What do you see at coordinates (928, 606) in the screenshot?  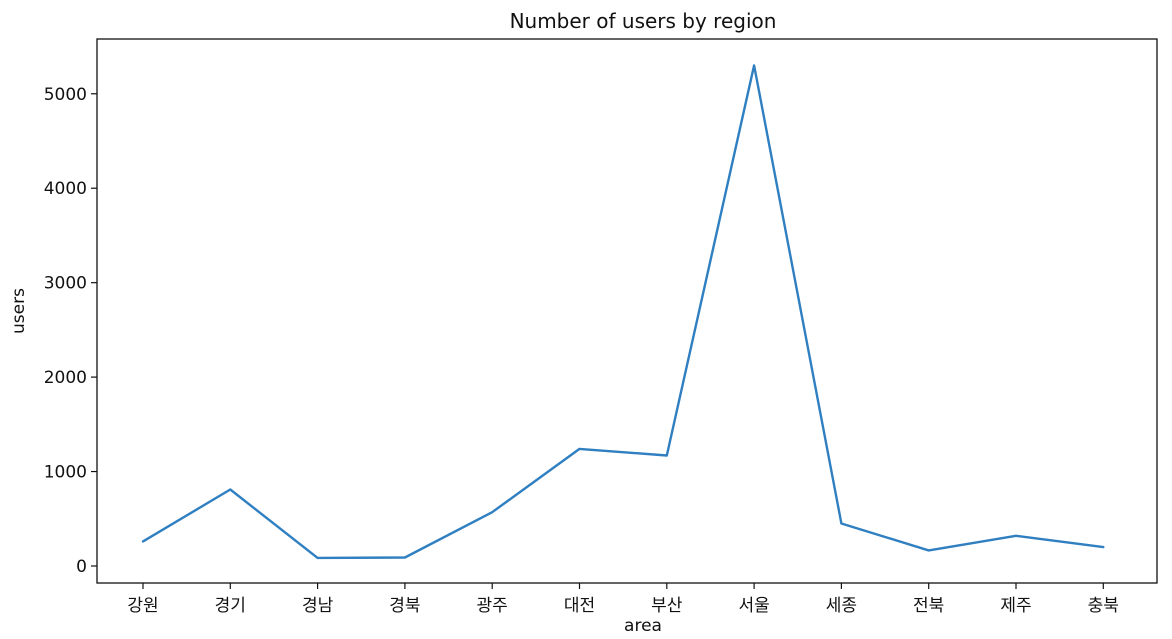 I see `x-tick-label: 전북` at bounding box center [928, 606].